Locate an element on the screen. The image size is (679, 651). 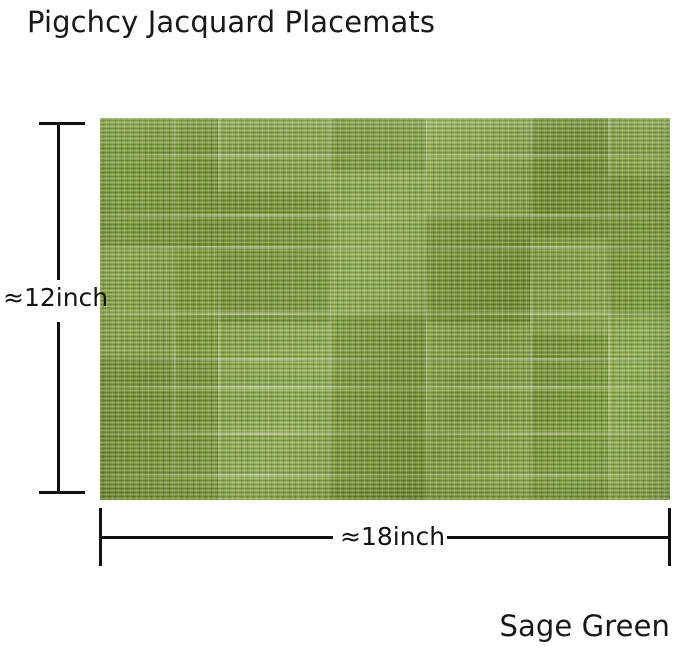
width-dimension-line-right is located at coordinates (559, 537).